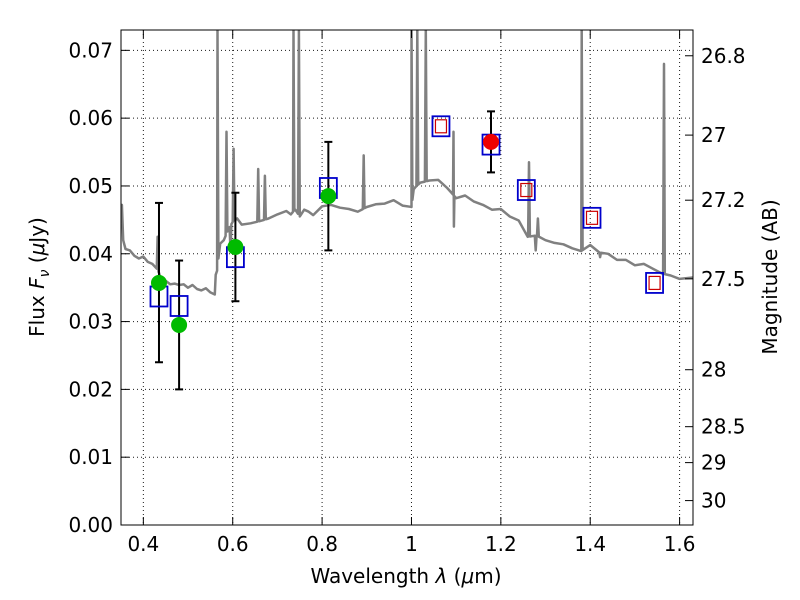 This screenshot has width=800, height=600. Describe the element at coordinates (590, 544) in the screenshot. I see `x-tick-label: 1.4` at that location.